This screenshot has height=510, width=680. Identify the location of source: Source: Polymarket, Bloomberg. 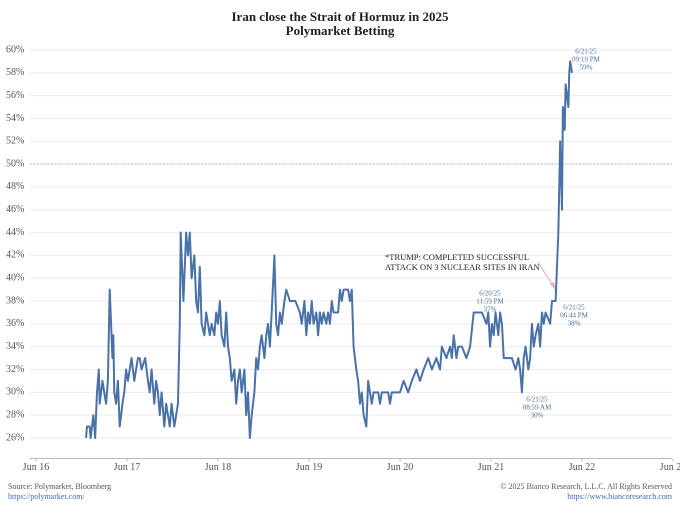
(59, 486).